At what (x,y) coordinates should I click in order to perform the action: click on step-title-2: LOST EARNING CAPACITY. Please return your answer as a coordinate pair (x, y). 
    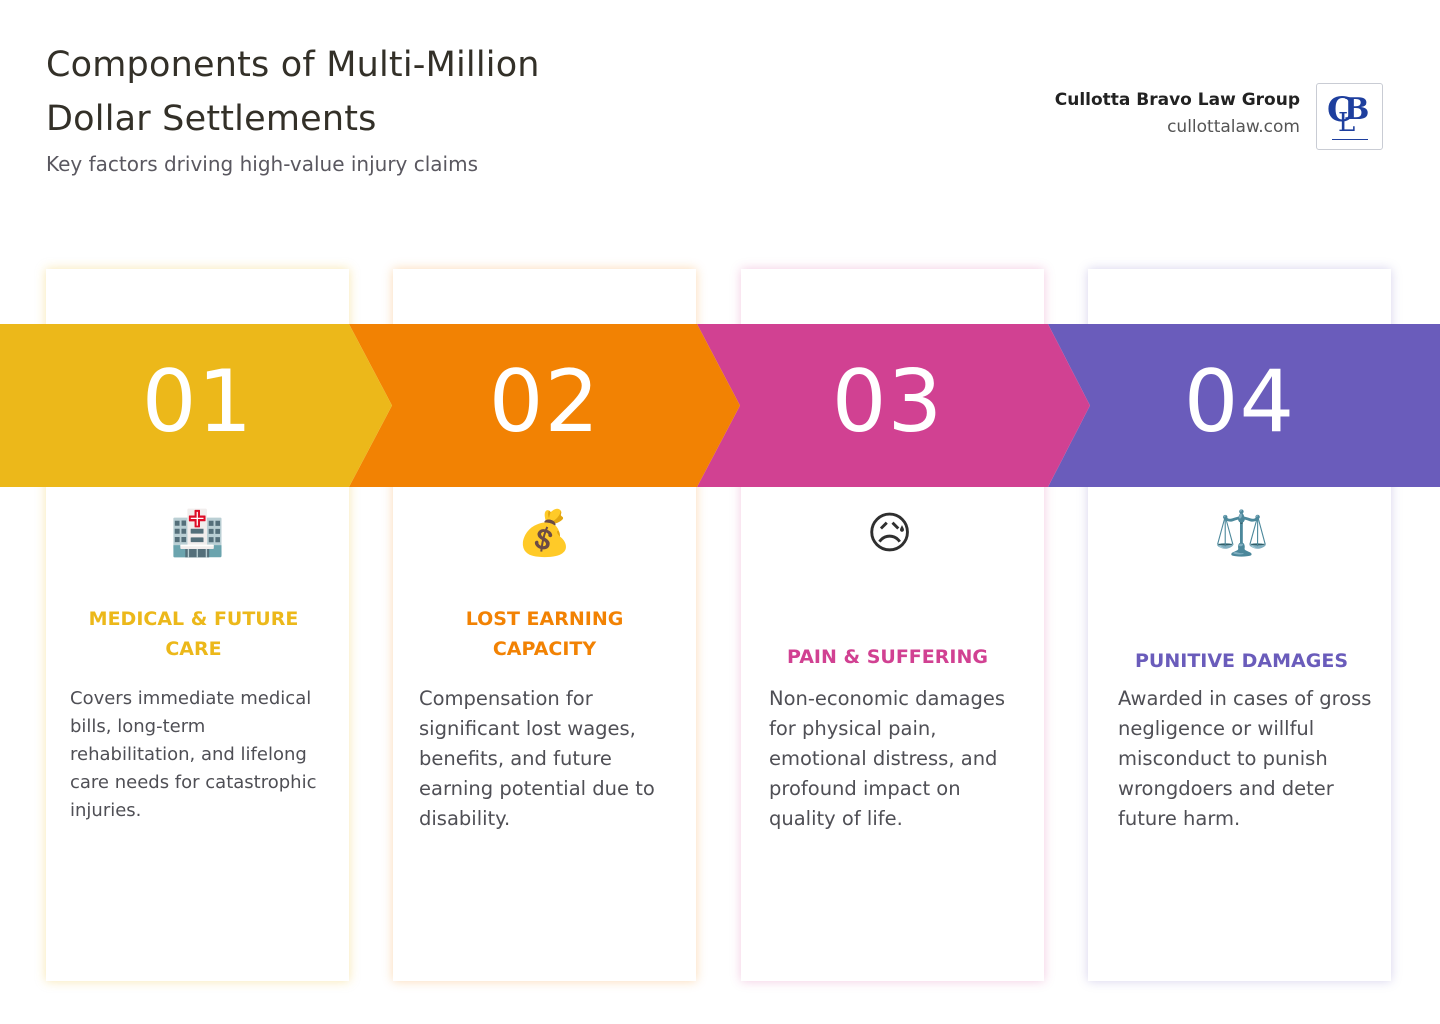
    Looking at the image, I should click on (544, 634).